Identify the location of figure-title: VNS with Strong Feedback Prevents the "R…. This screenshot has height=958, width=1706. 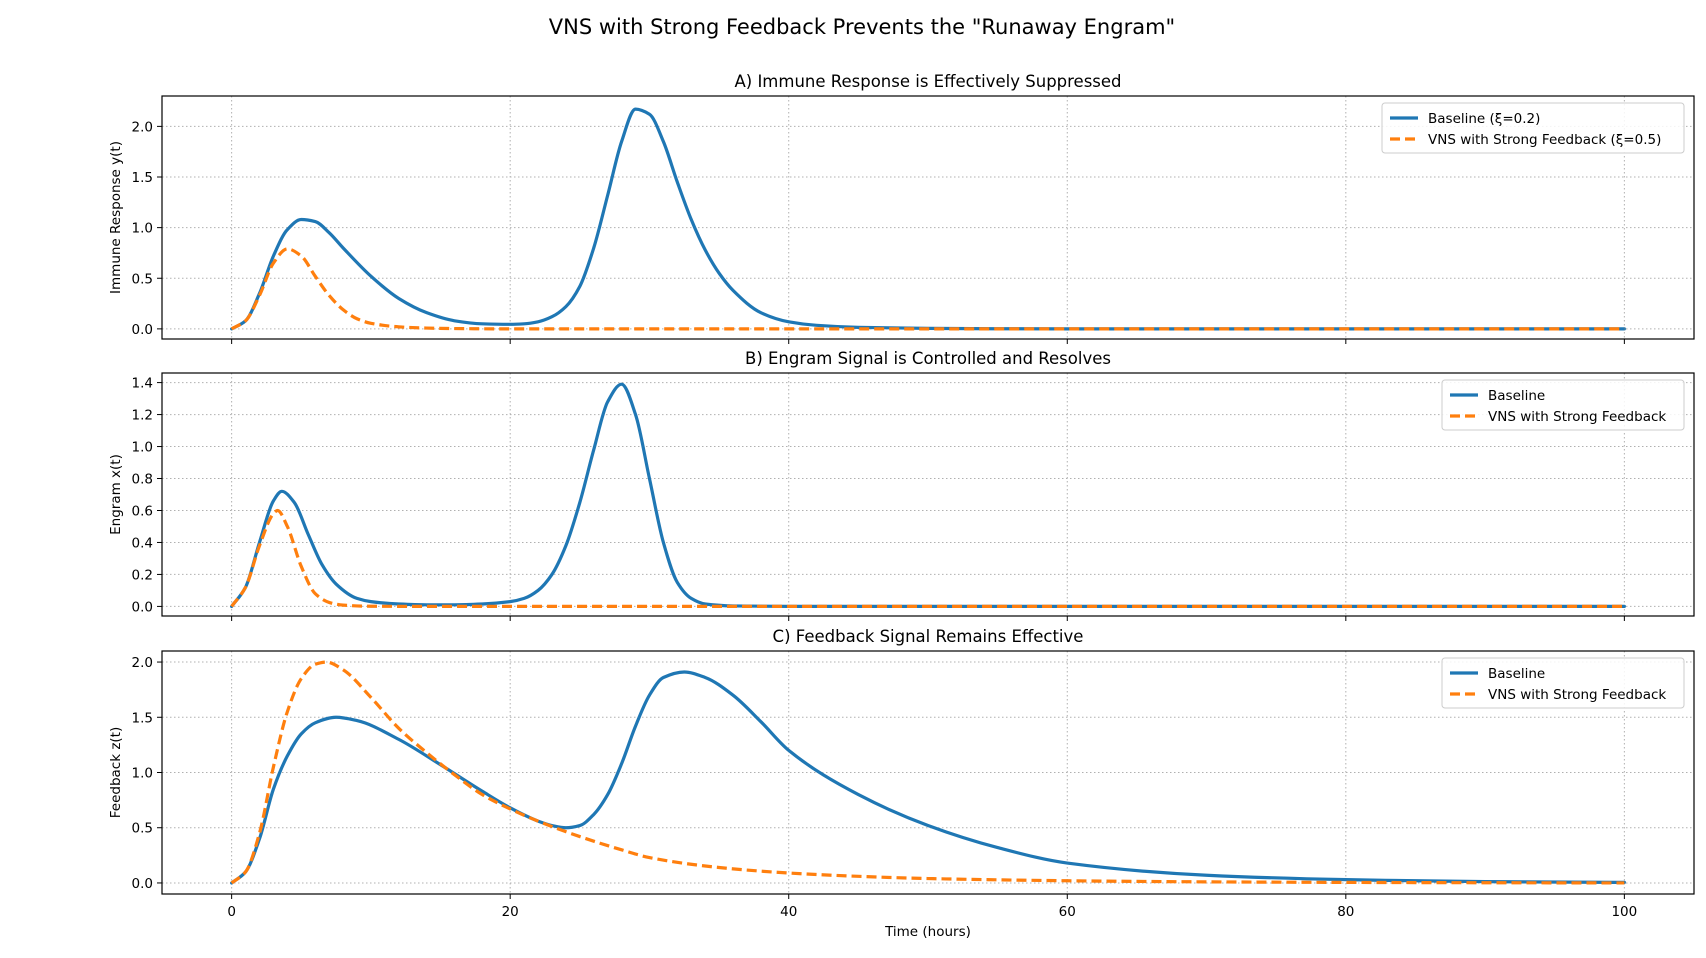
(862, 27).